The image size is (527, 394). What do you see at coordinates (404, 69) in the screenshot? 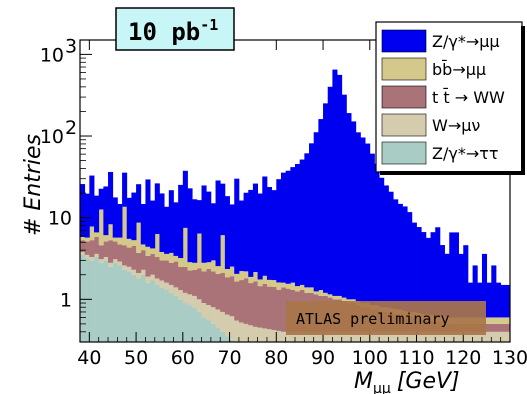
I see `legend-swatch` at bounding box center [404, 69].